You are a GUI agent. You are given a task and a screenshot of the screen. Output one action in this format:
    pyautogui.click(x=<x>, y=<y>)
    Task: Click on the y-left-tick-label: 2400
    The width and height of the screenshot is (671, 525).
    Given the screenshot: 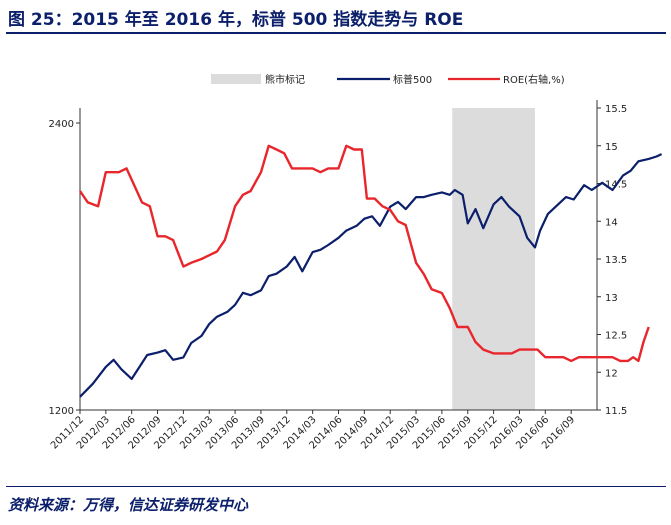 What is the action you would take?
    pyautogui.click(x=61, y=124)
    